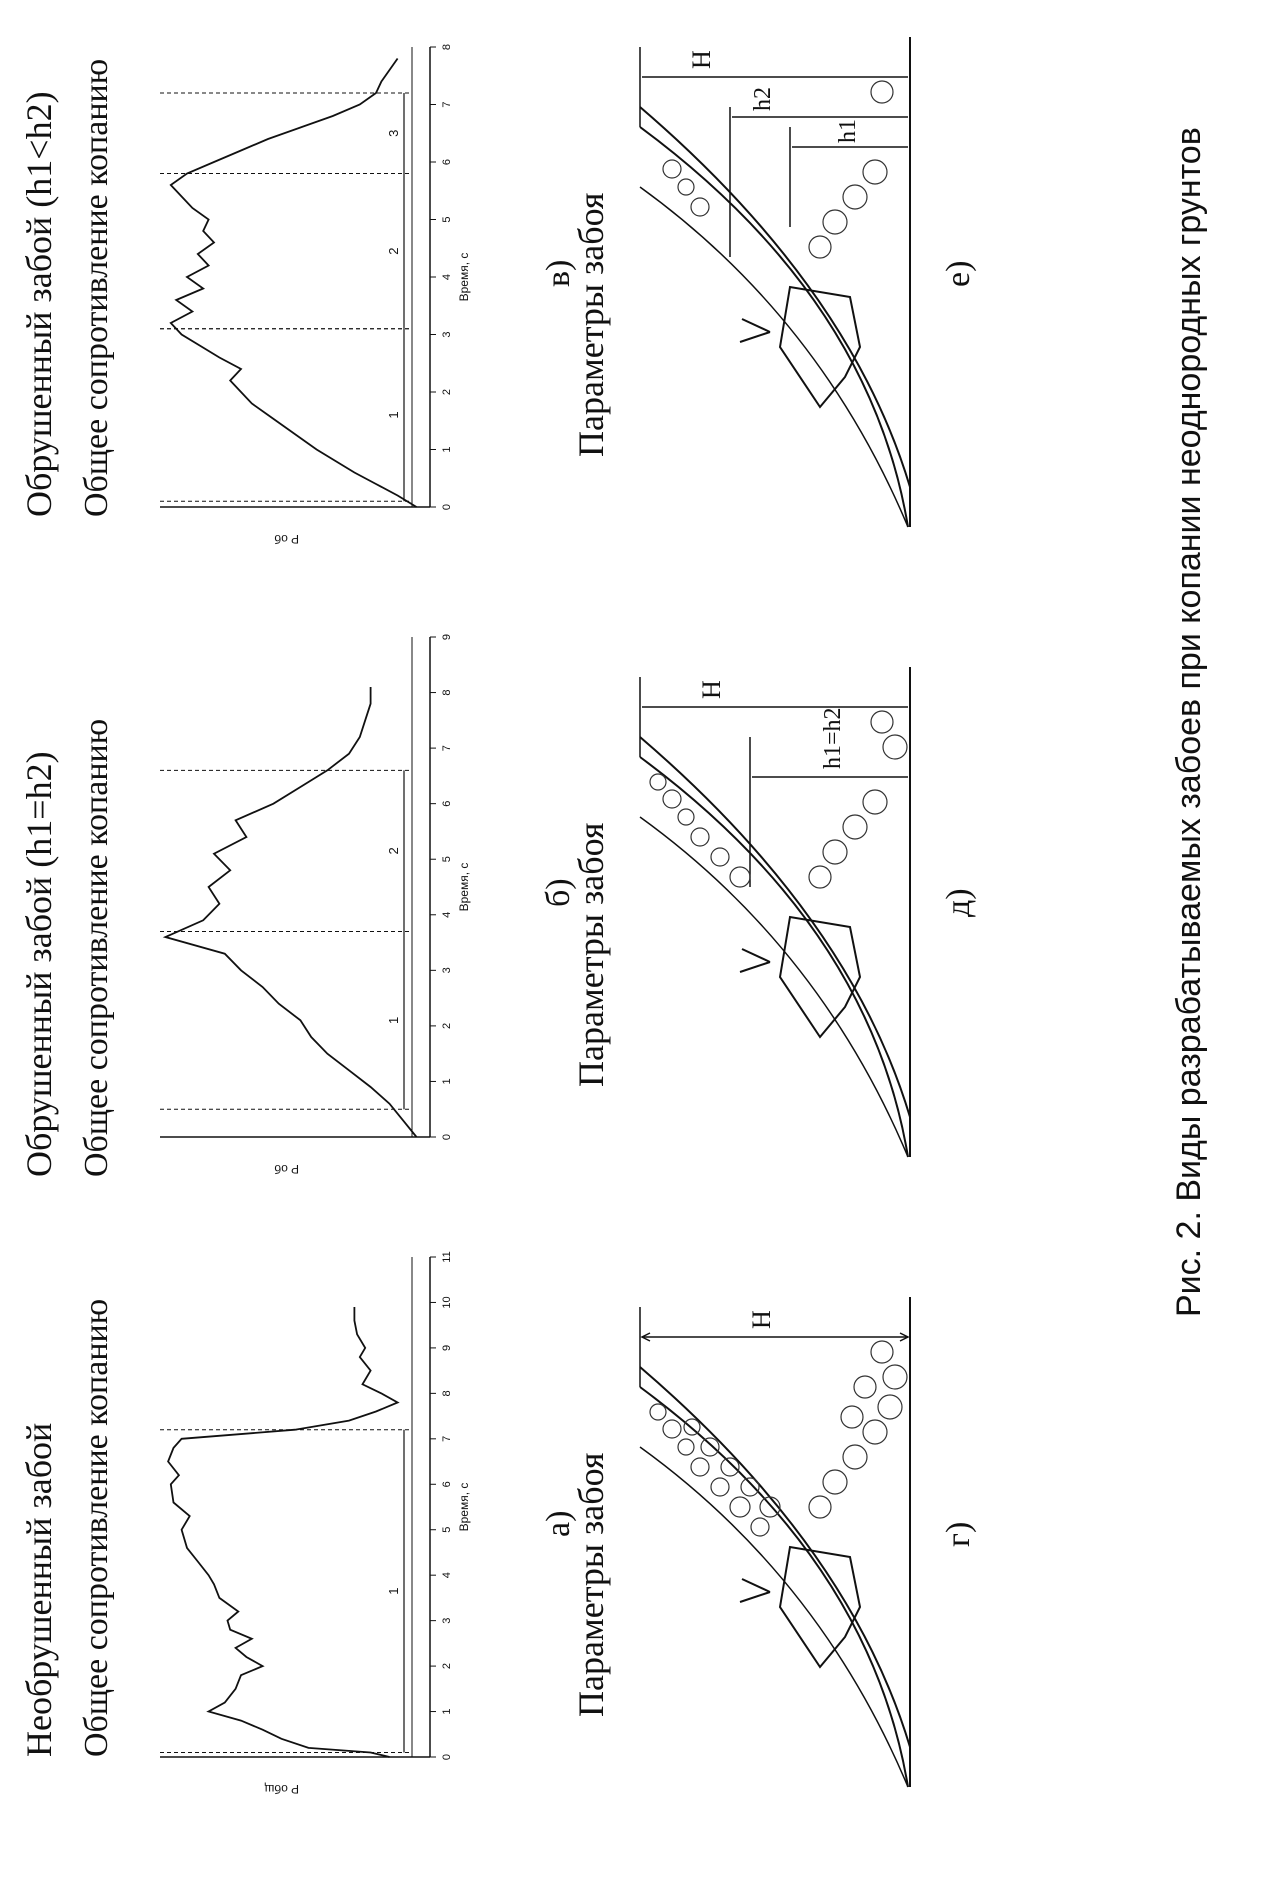 The width and height of the screenshot is (1275, 1877). I want to click on face-label-g: г), so click(958, 1534).